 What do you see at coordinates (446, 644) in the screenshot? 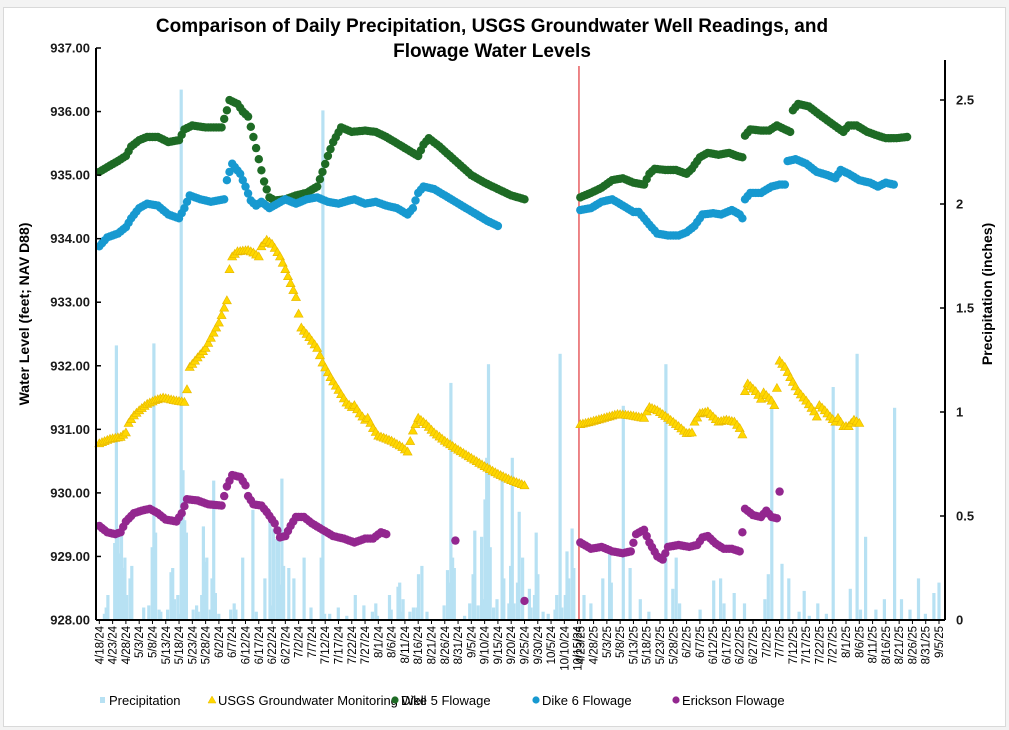
I see `x-tick-label: 8/26/24` at bounding box center [446, 644].